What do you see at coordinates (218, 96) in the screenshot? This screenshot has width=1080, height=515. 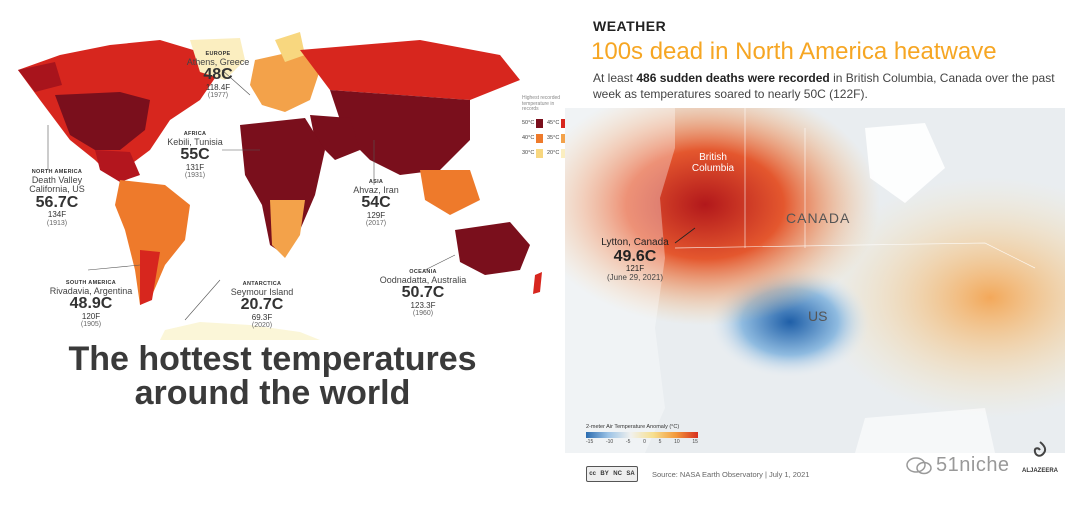 I see `callout-year: (1977)` at bounding box center [218, 96].